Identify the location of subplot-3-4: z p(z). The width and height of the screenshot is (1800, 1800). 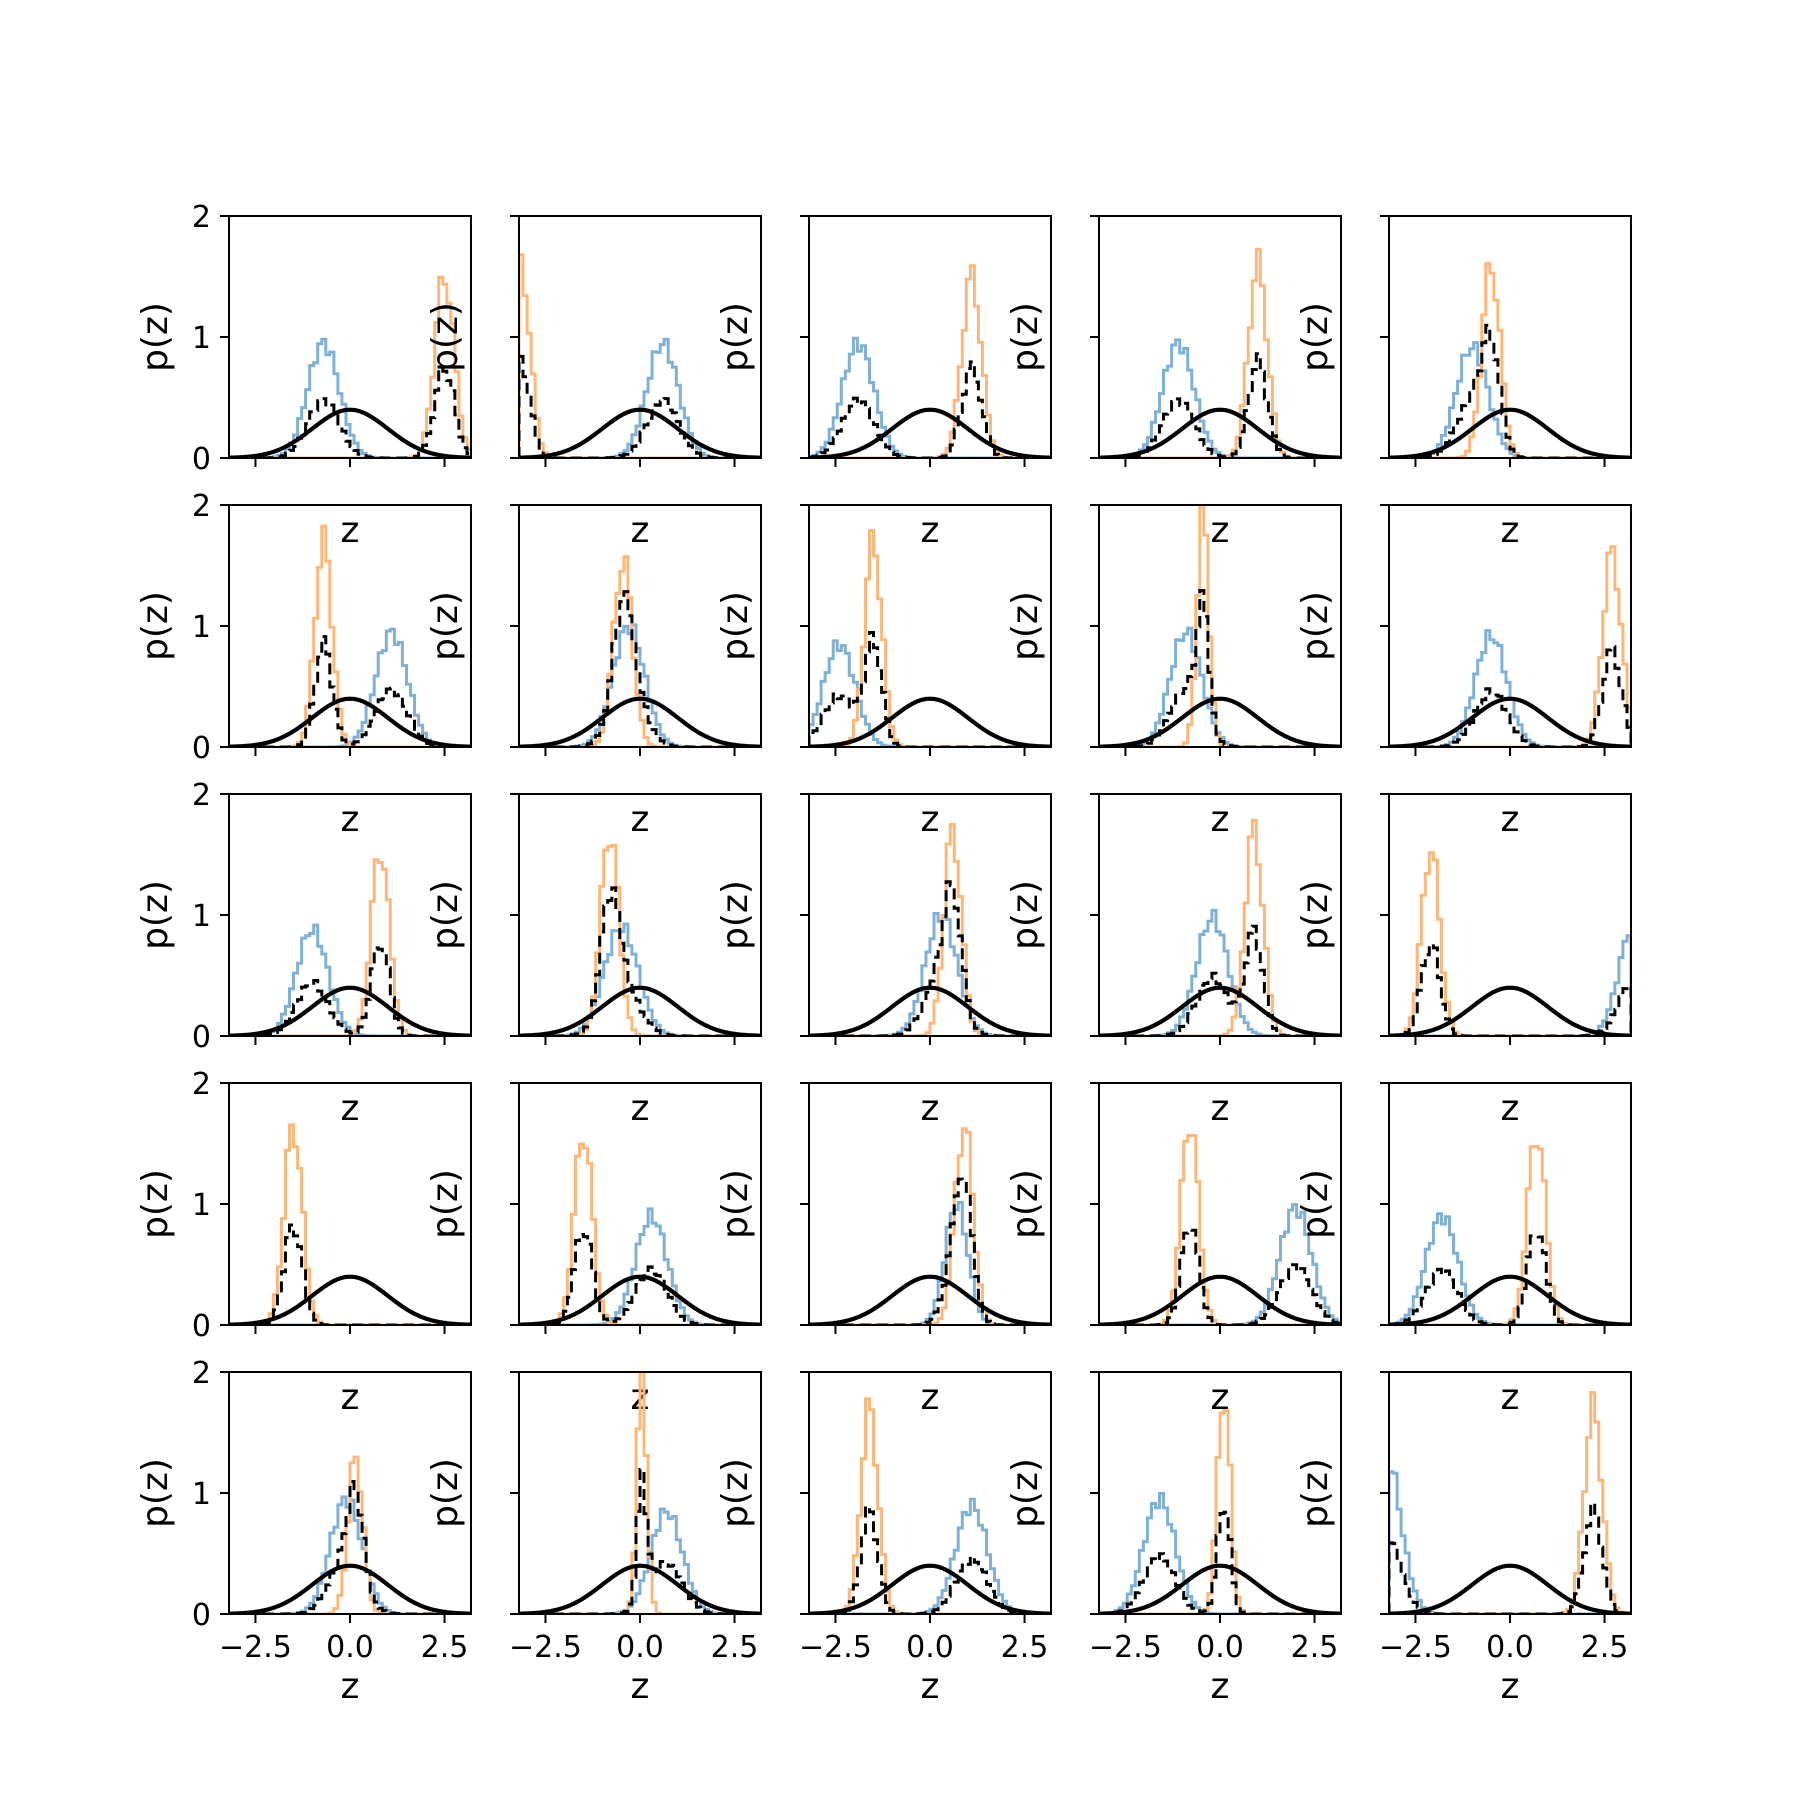
(1173, 961).